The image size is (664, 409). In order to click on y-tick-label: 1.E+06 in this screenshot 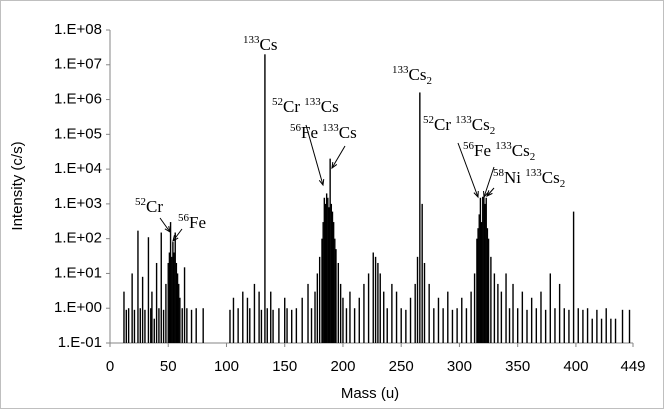, I will do `click(78, 99)`.